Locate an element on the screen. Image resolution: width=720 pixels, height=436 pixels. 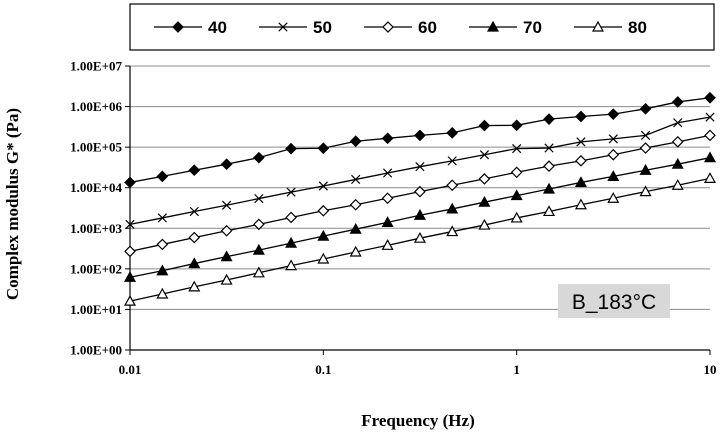
legend-label: 50 is located at coordinates (322, 27).